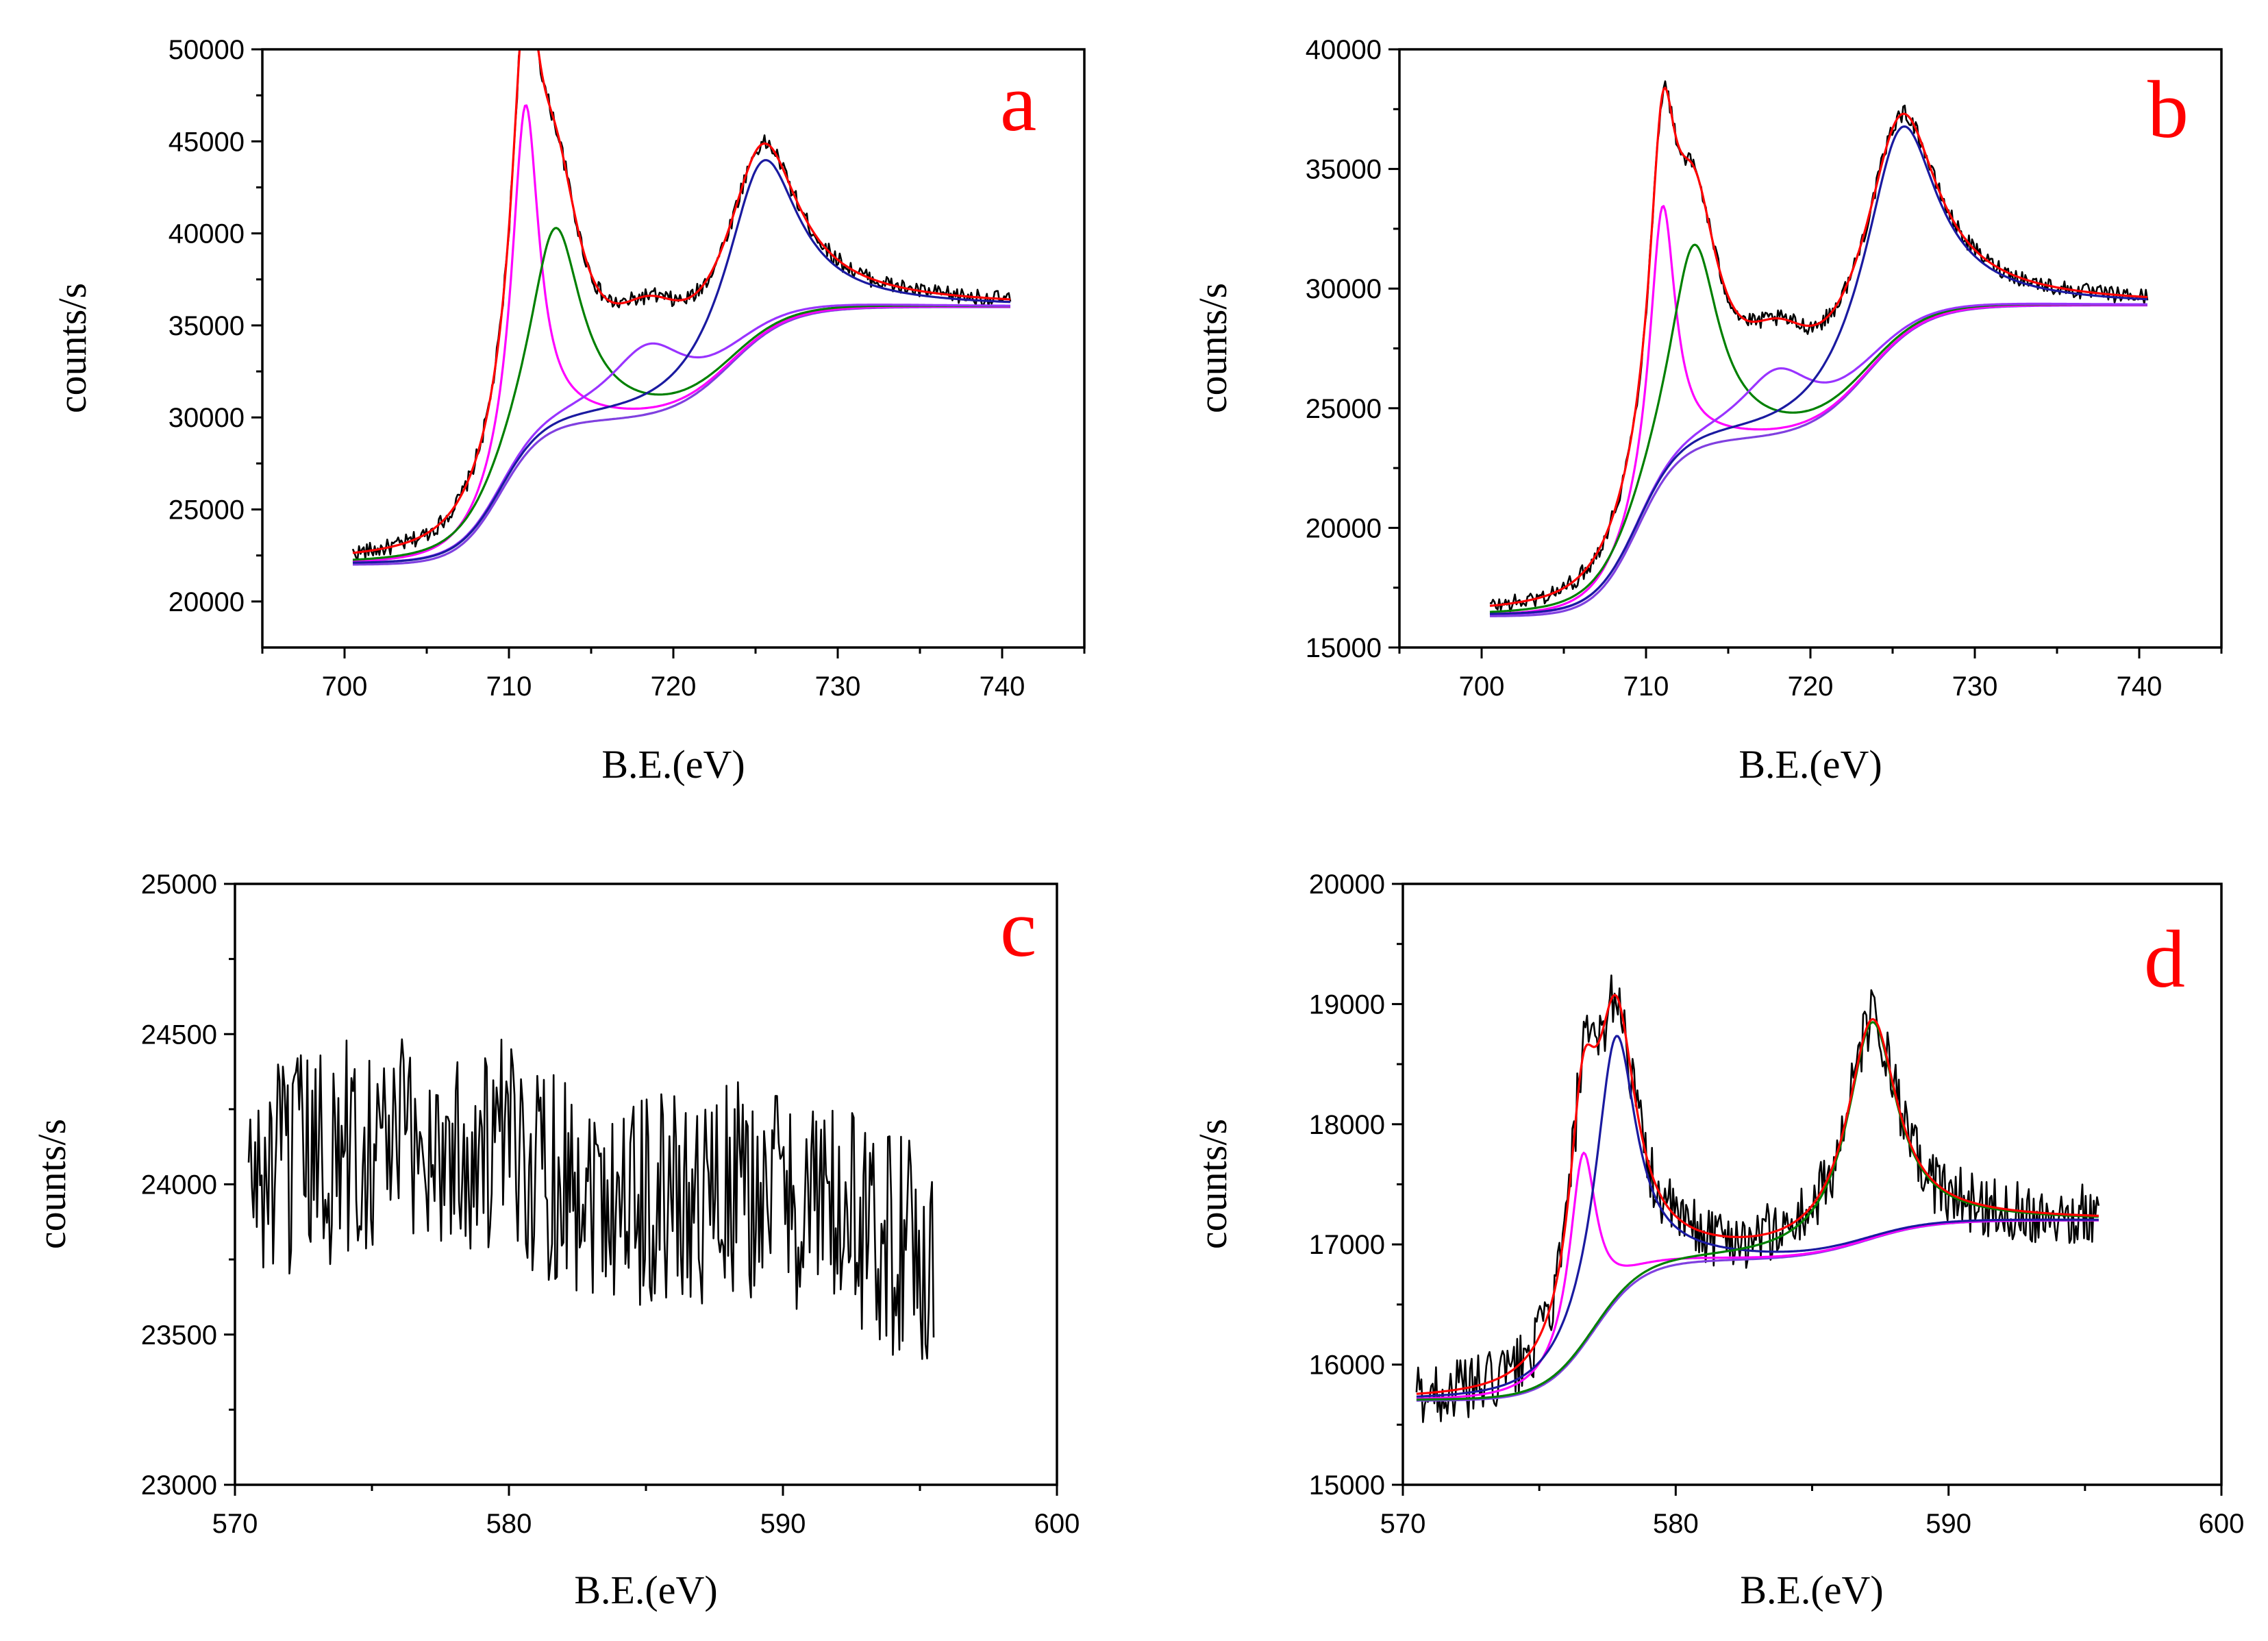  What do you see at coordinates (2168, 109) in the screenshot?
I see `panel-b-letter: b` at bounding box center [2168, 109].